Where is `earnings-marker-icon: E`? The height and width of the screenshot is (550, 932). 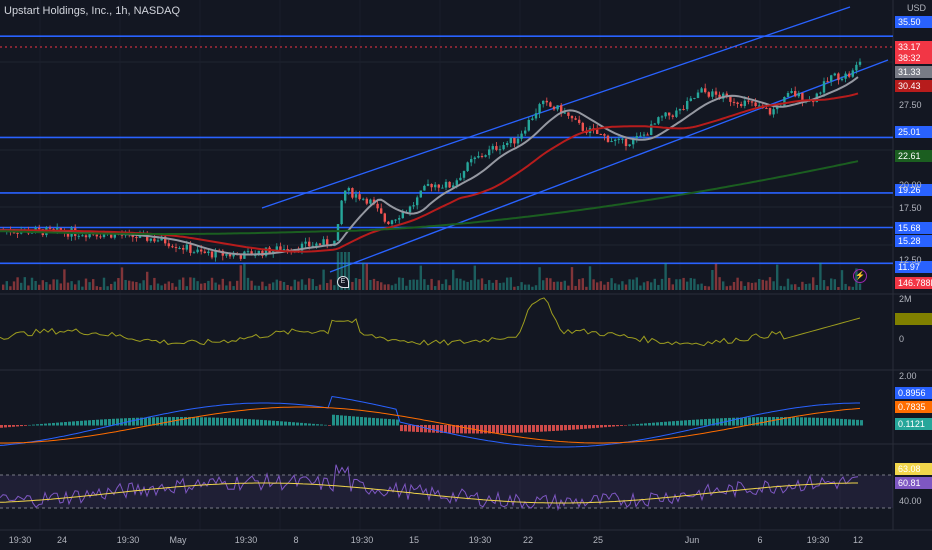
earnings-marker-icon: E is located at coordinates (343, 282).